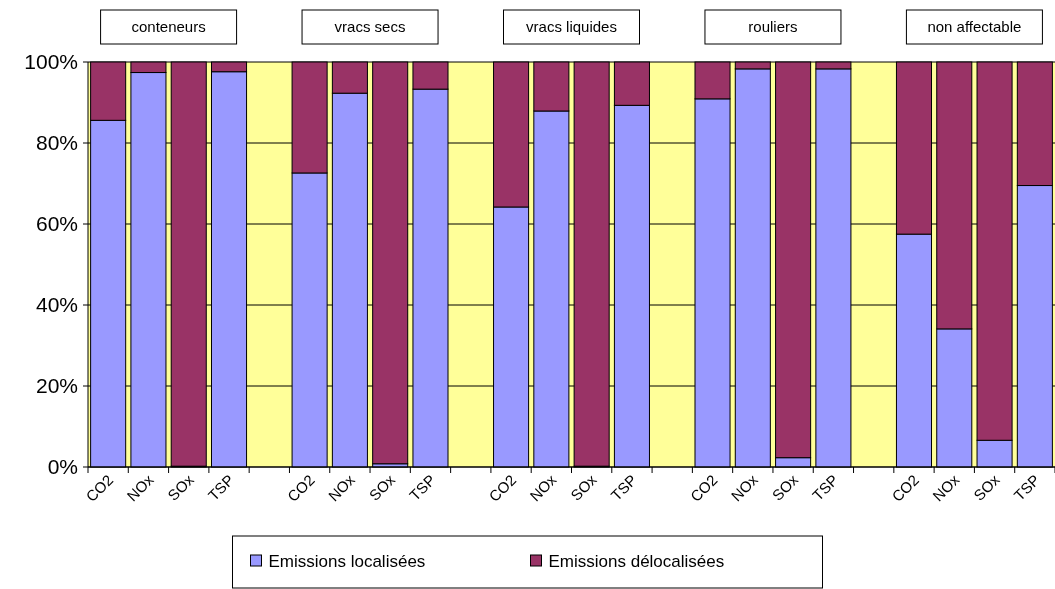  I want to click on text: vracs liquides, so click(571, 27).